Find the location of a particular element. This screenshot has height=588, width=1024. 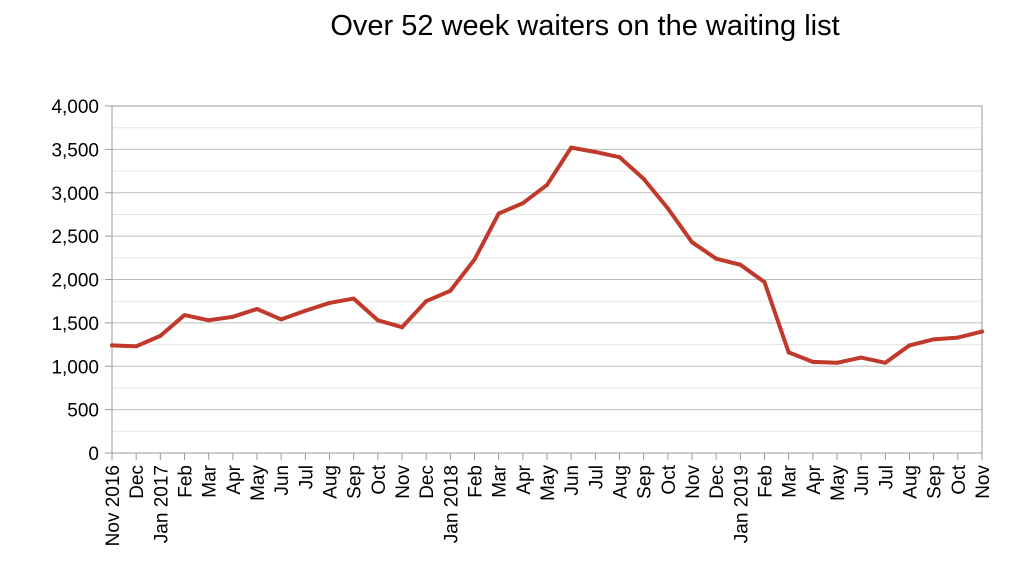

y-tick-label: 1,500 is located at coordinates (75, 324).